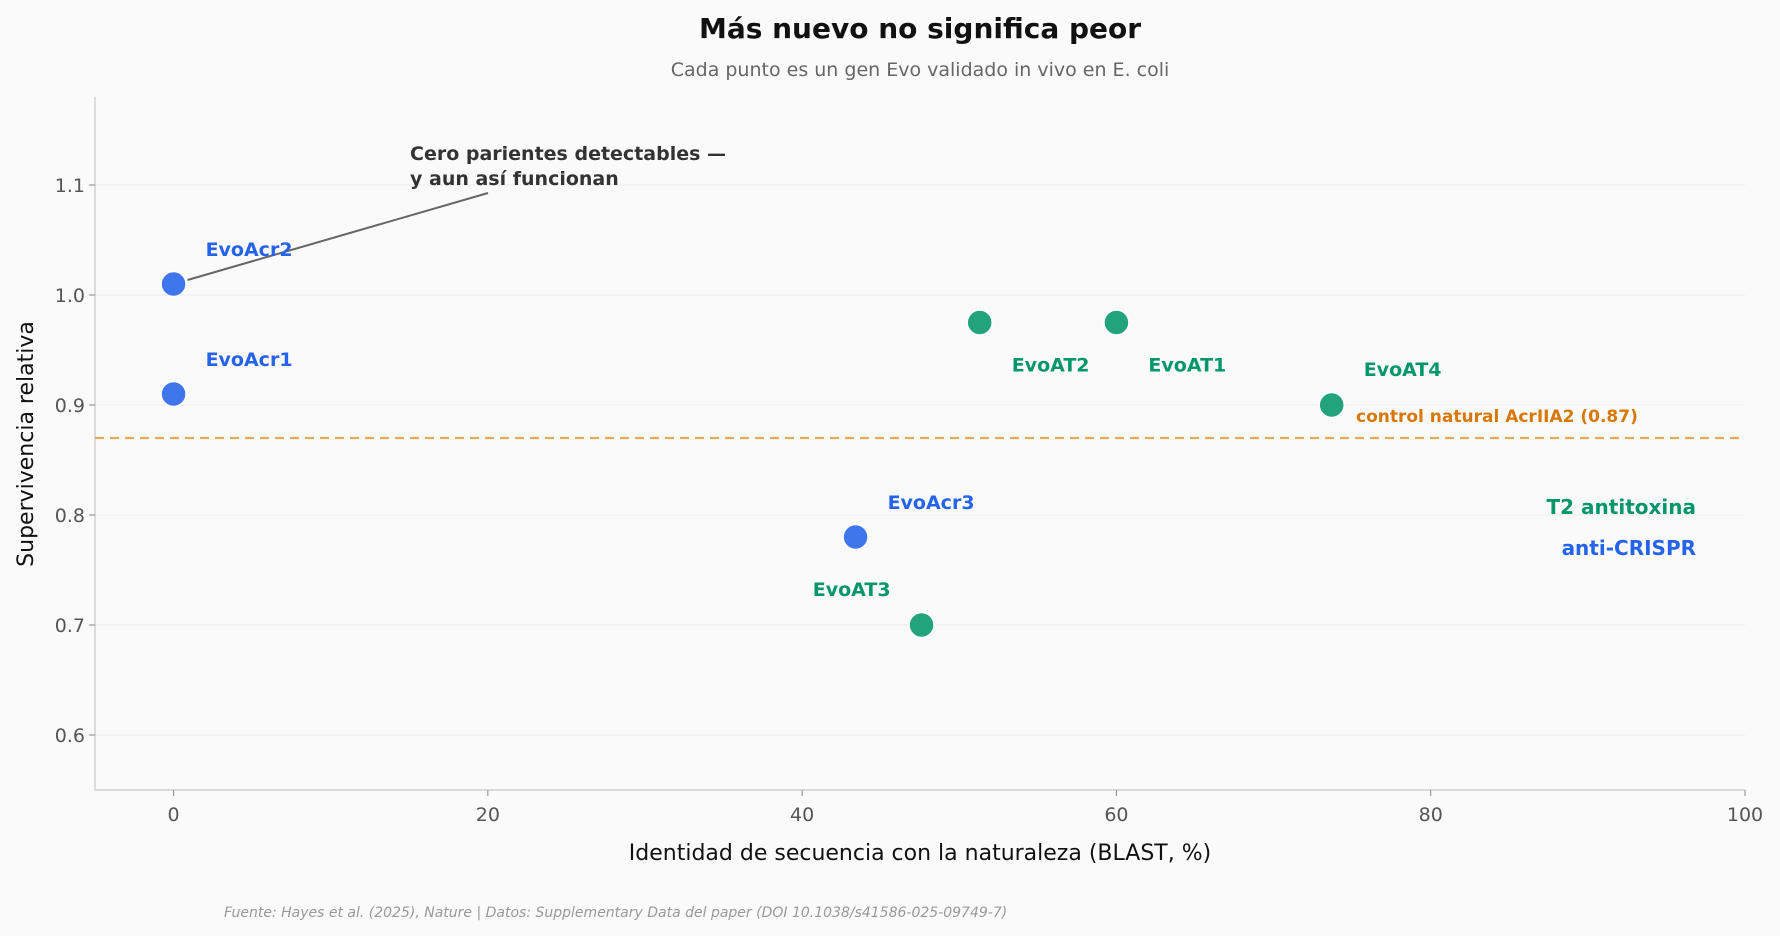  I want to click on data-point-evoacr2, so click(173, 284).